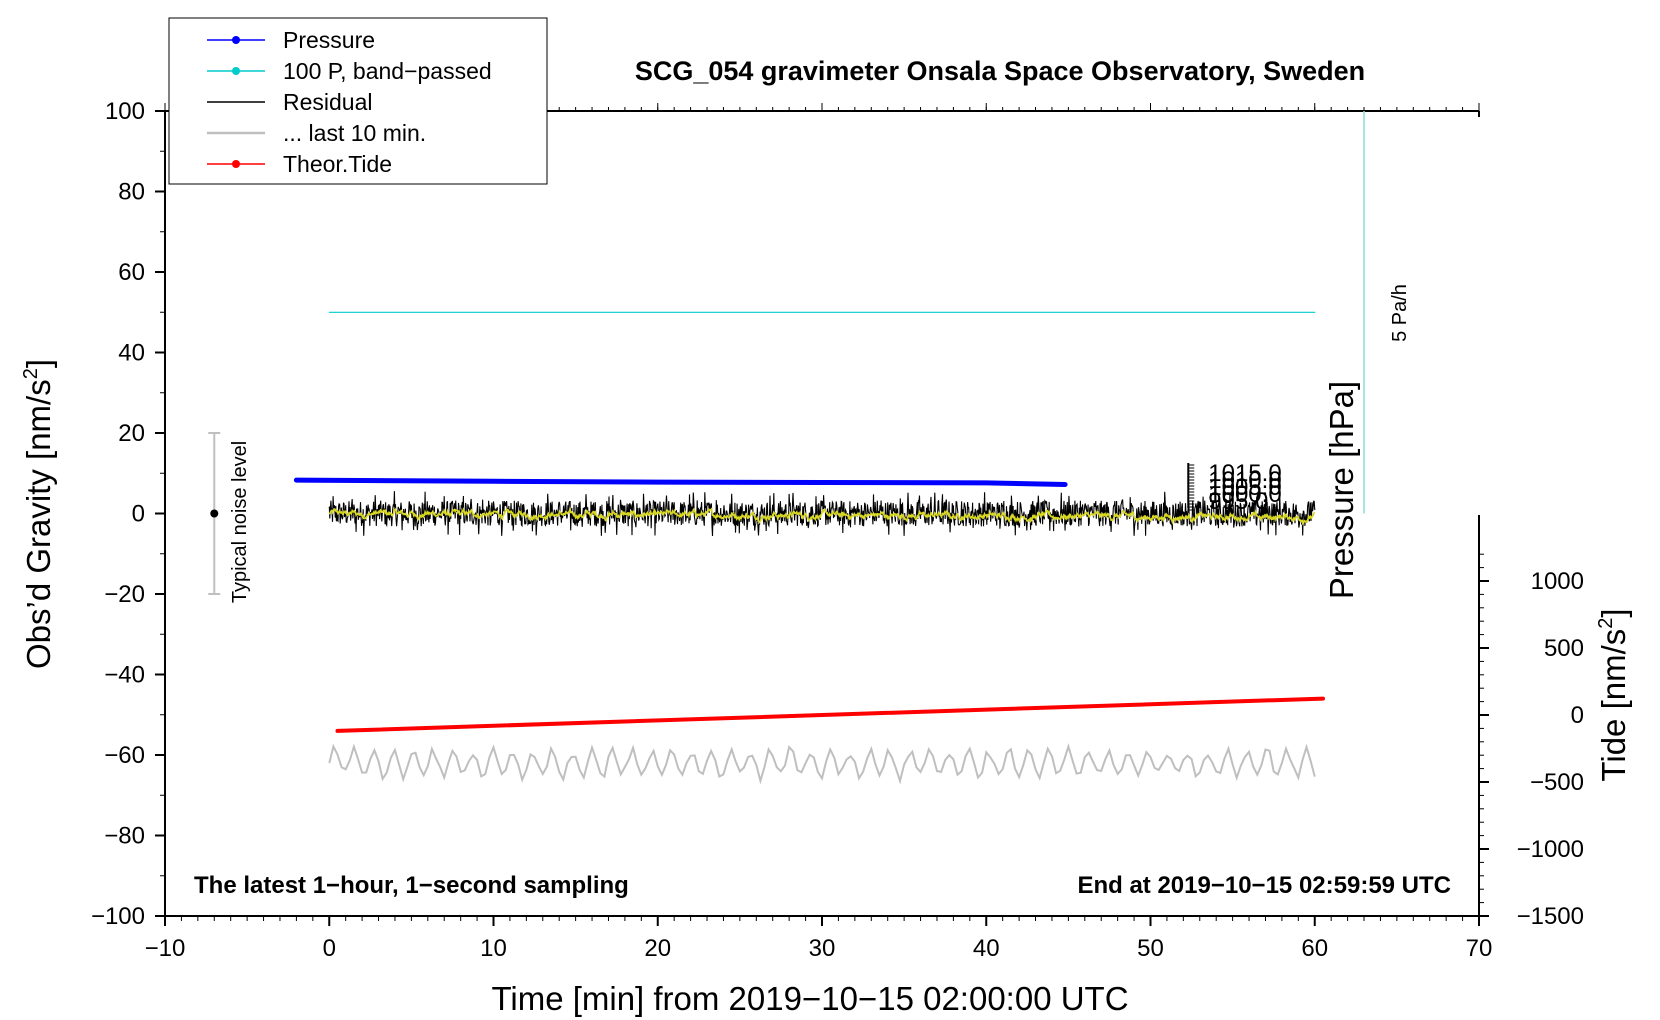 Image resolution: width=1660 pixels, height=1020 pixels. I want to click on last-10-min-line, so click(822, 764).